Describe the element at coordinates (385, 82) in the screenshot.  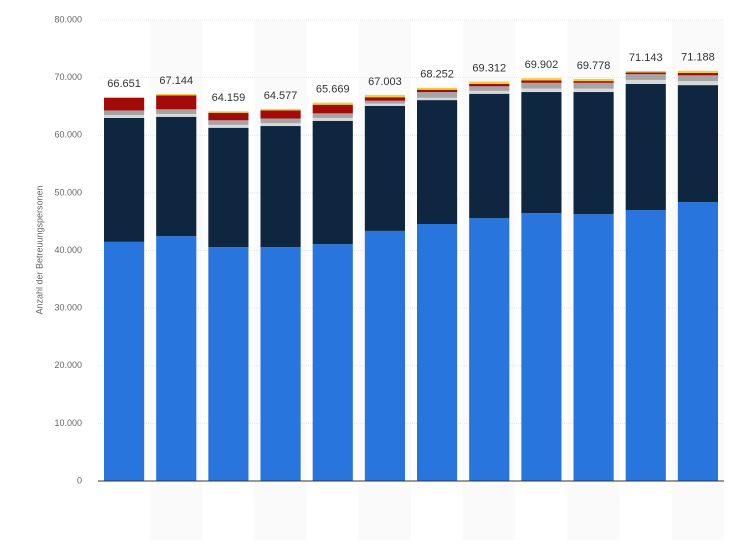
I see `total-label: 67.003` at that location.